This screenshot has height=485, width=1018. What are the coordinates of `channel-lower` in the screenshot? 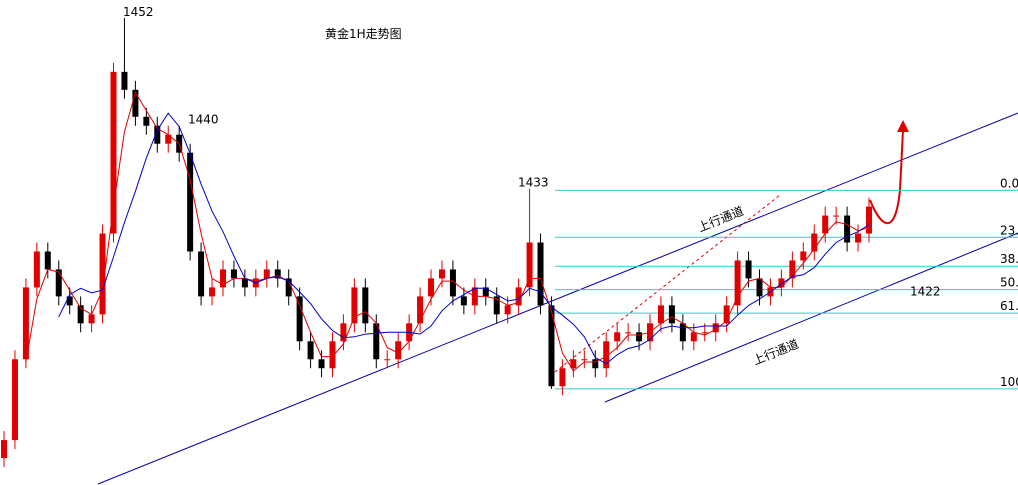 It's located at (811, 317).